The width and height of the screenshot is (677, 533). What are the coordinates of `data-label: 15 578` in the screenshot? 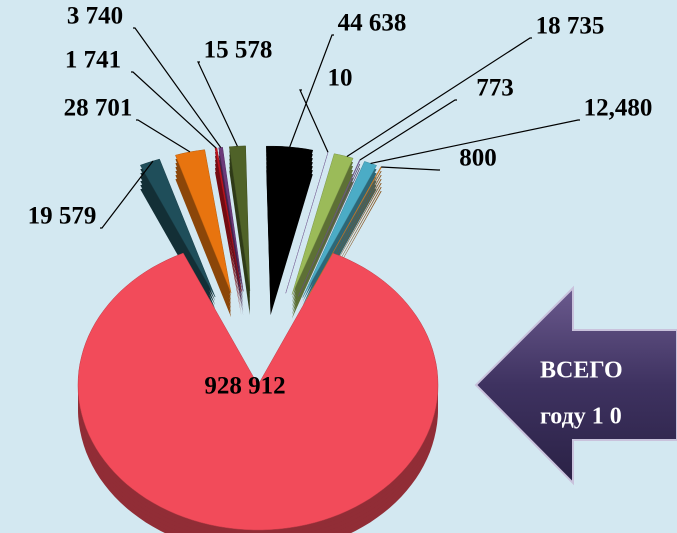 It's located at (238, 50).